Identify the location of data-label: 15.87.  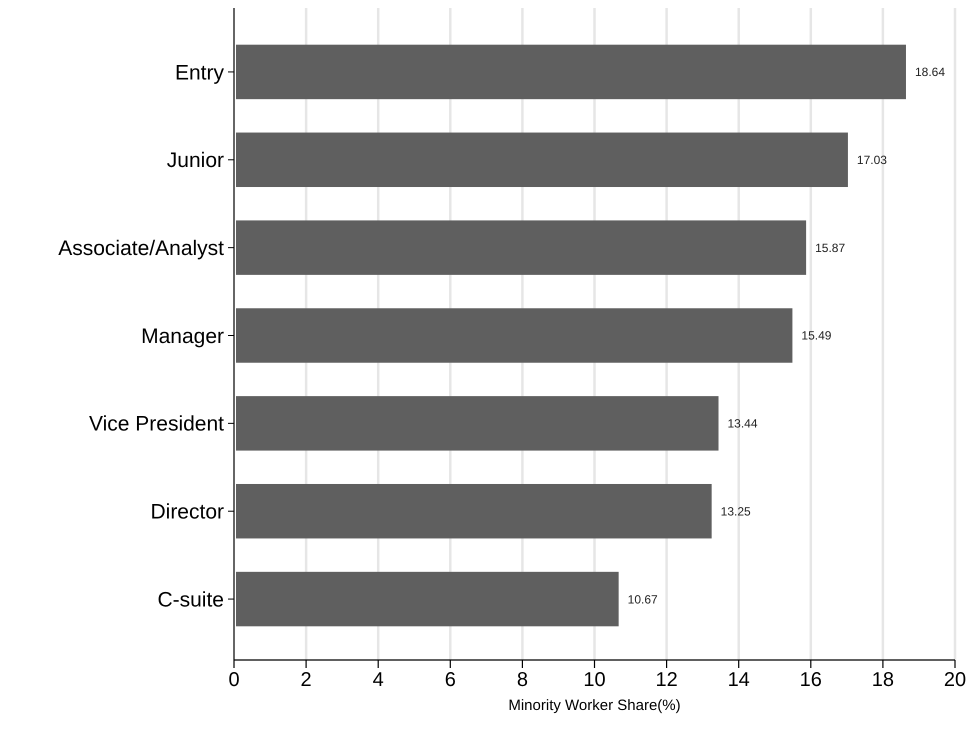
(830, 247).